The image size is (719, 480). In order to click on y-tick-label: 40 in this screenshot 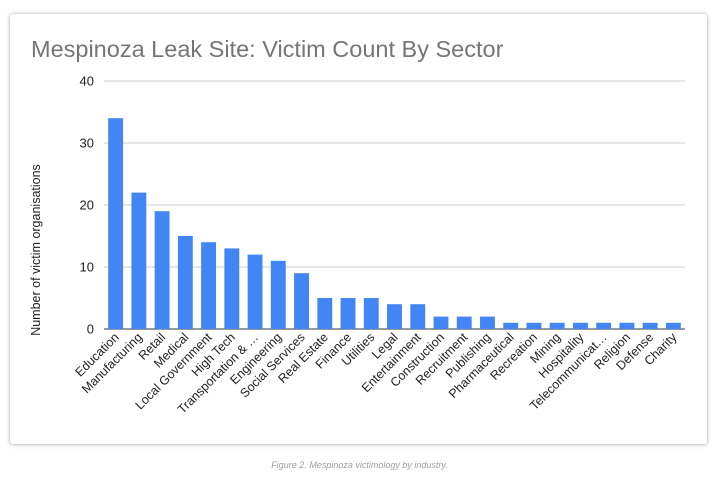, I will do `click(87, 81)`.